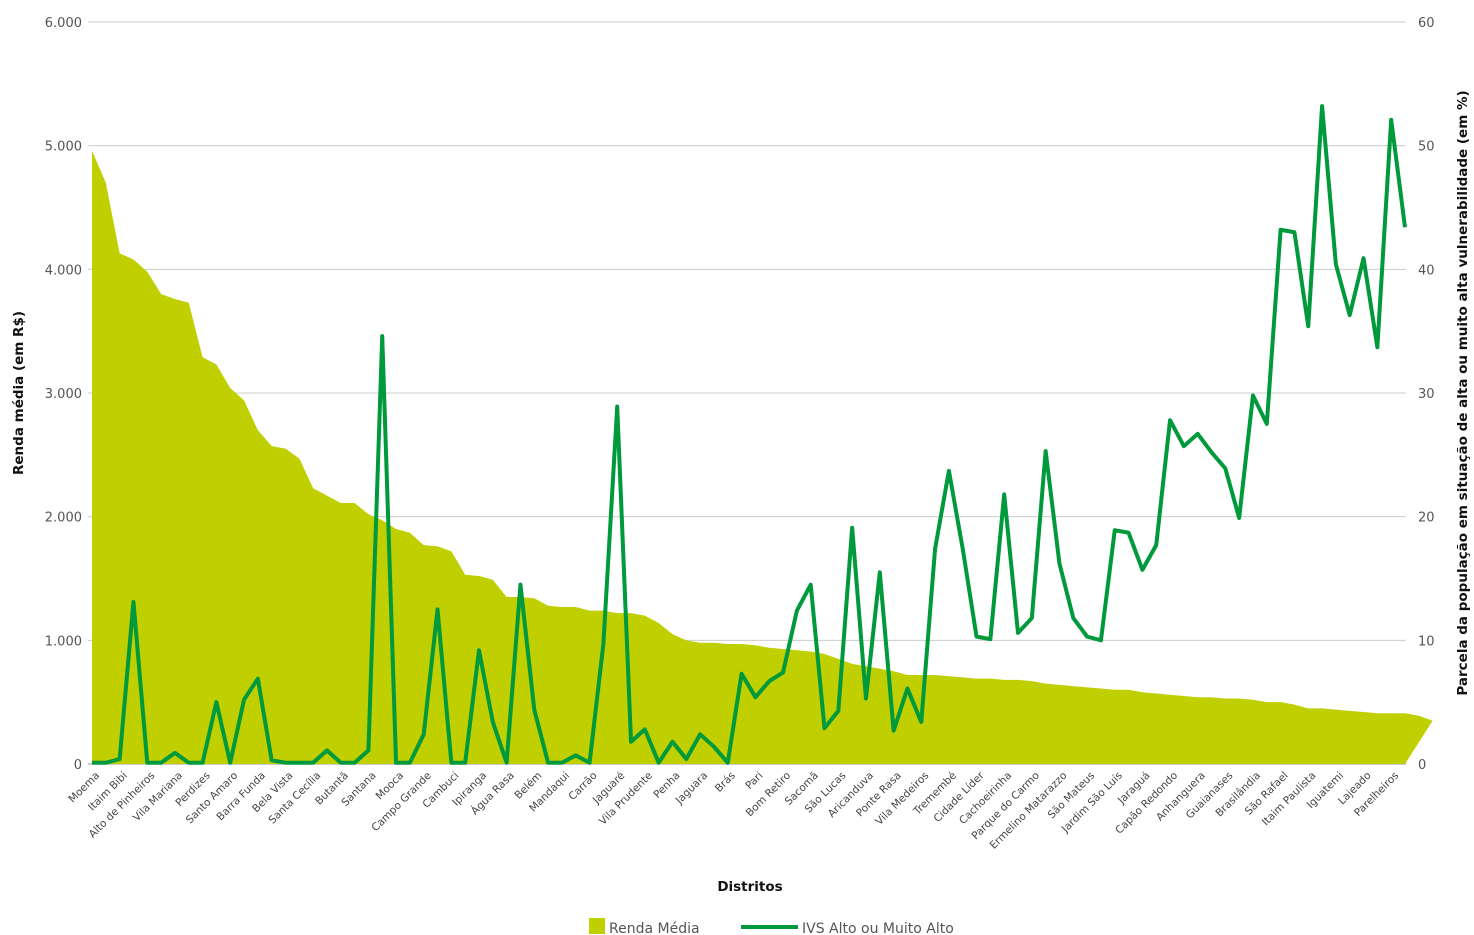  Describe the element at coordinates (597, 926) in the screenshot. I see `legend-swatch-renda` at that location.